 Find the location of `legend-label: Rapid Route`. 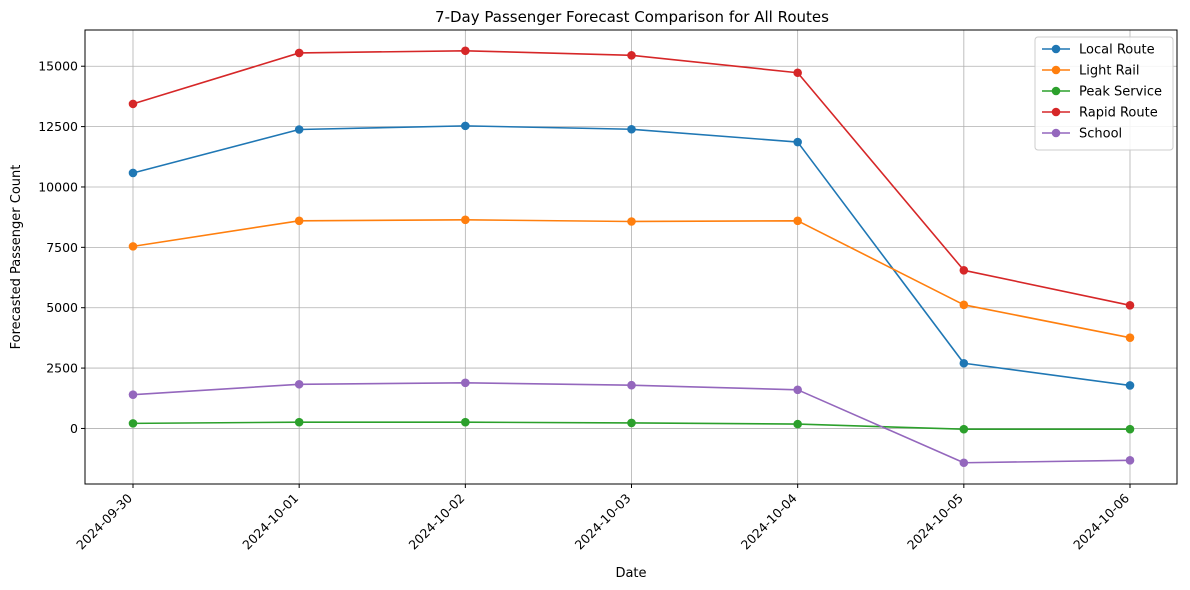

legend-label: Rapid Route is located at coordinates (1118, 113).